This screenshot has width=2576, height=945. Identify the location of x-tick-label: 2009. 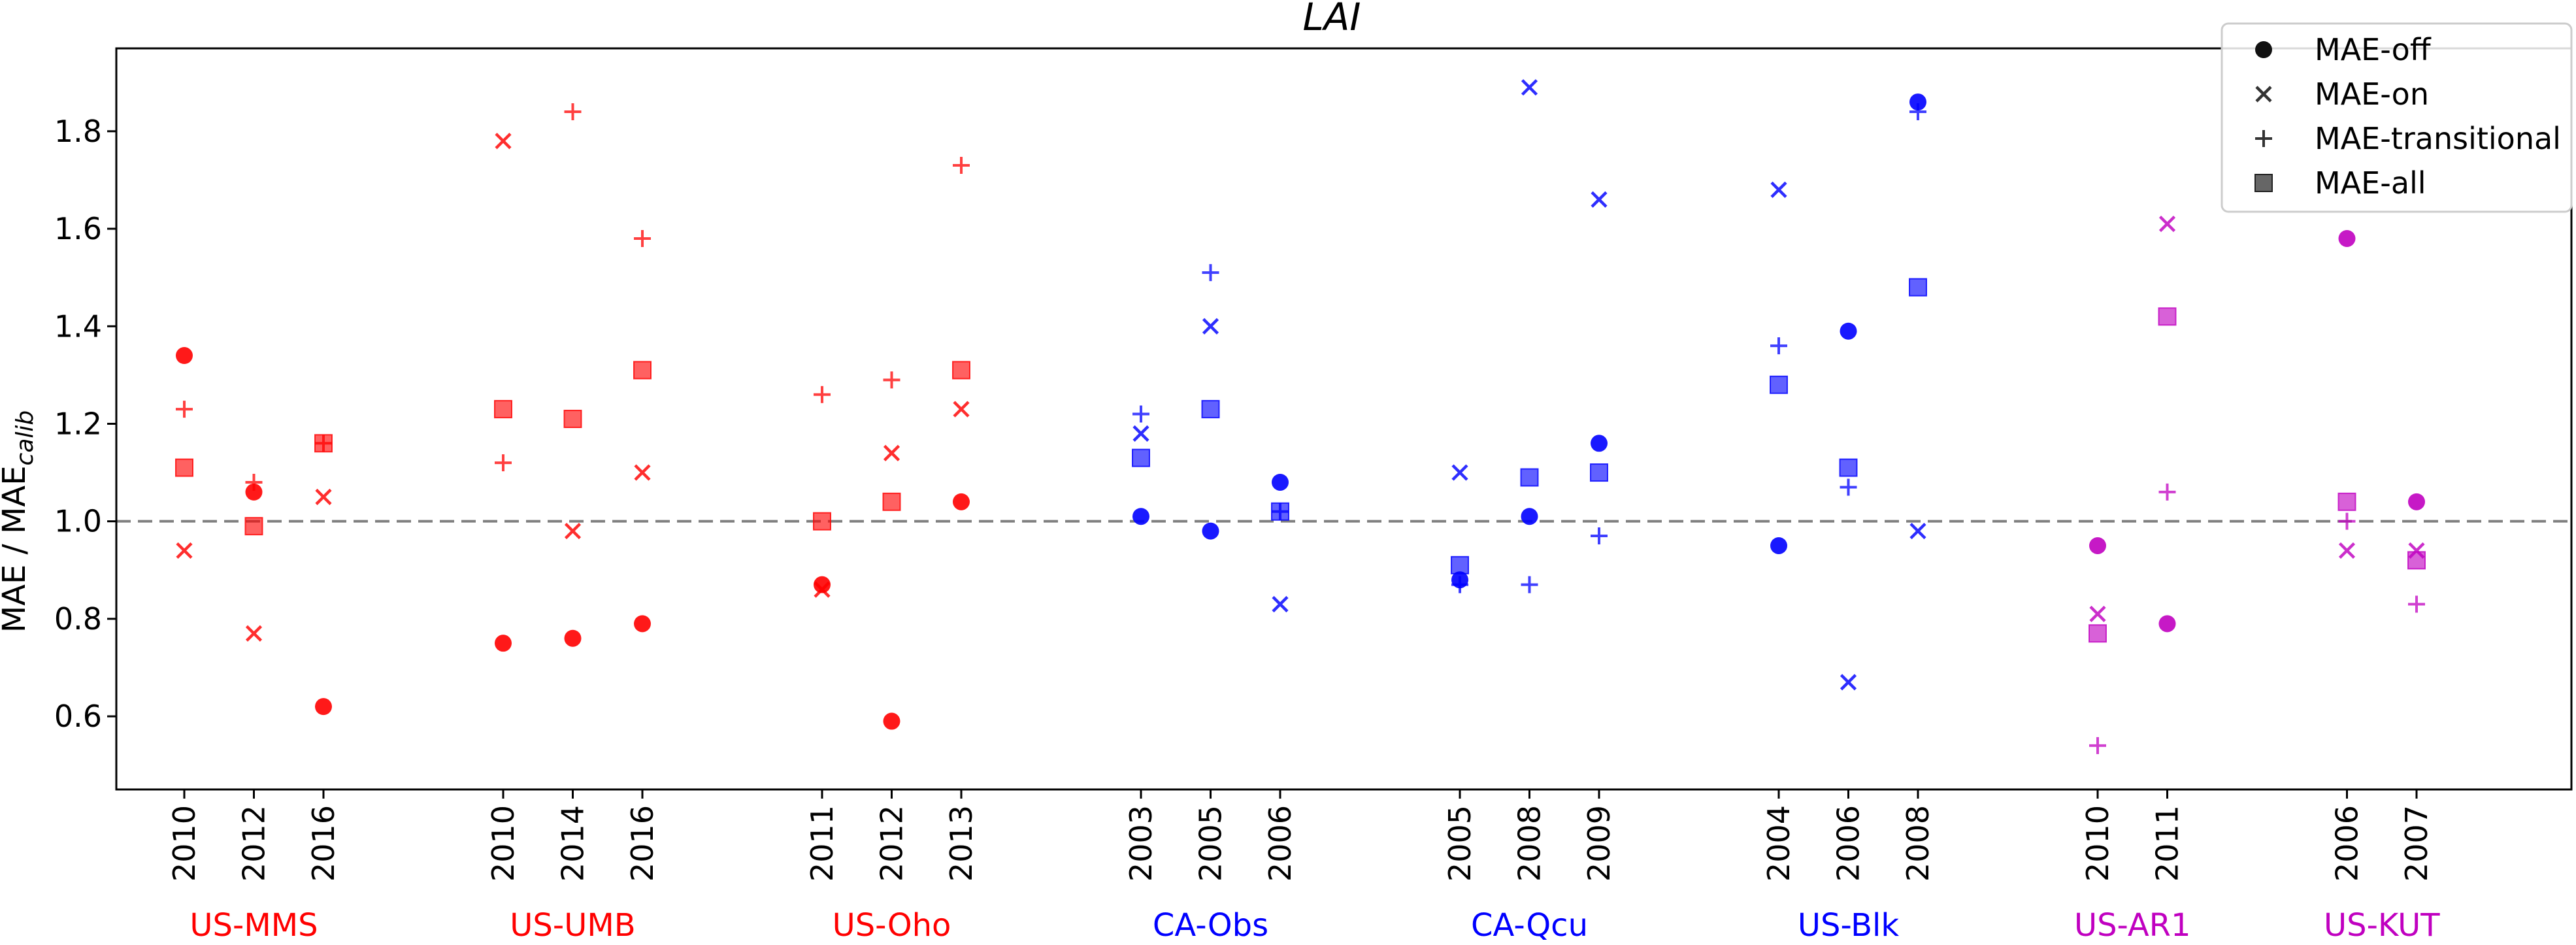
(1599, 843).